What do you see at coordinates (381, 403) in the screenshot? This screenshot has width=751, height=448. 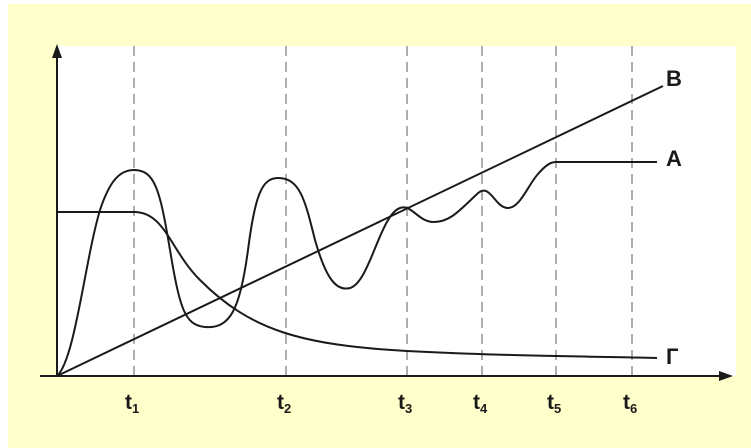 I see `tick-labels: t1 t2 t3 t4 t5 t6` at bounding box center [381, 403].